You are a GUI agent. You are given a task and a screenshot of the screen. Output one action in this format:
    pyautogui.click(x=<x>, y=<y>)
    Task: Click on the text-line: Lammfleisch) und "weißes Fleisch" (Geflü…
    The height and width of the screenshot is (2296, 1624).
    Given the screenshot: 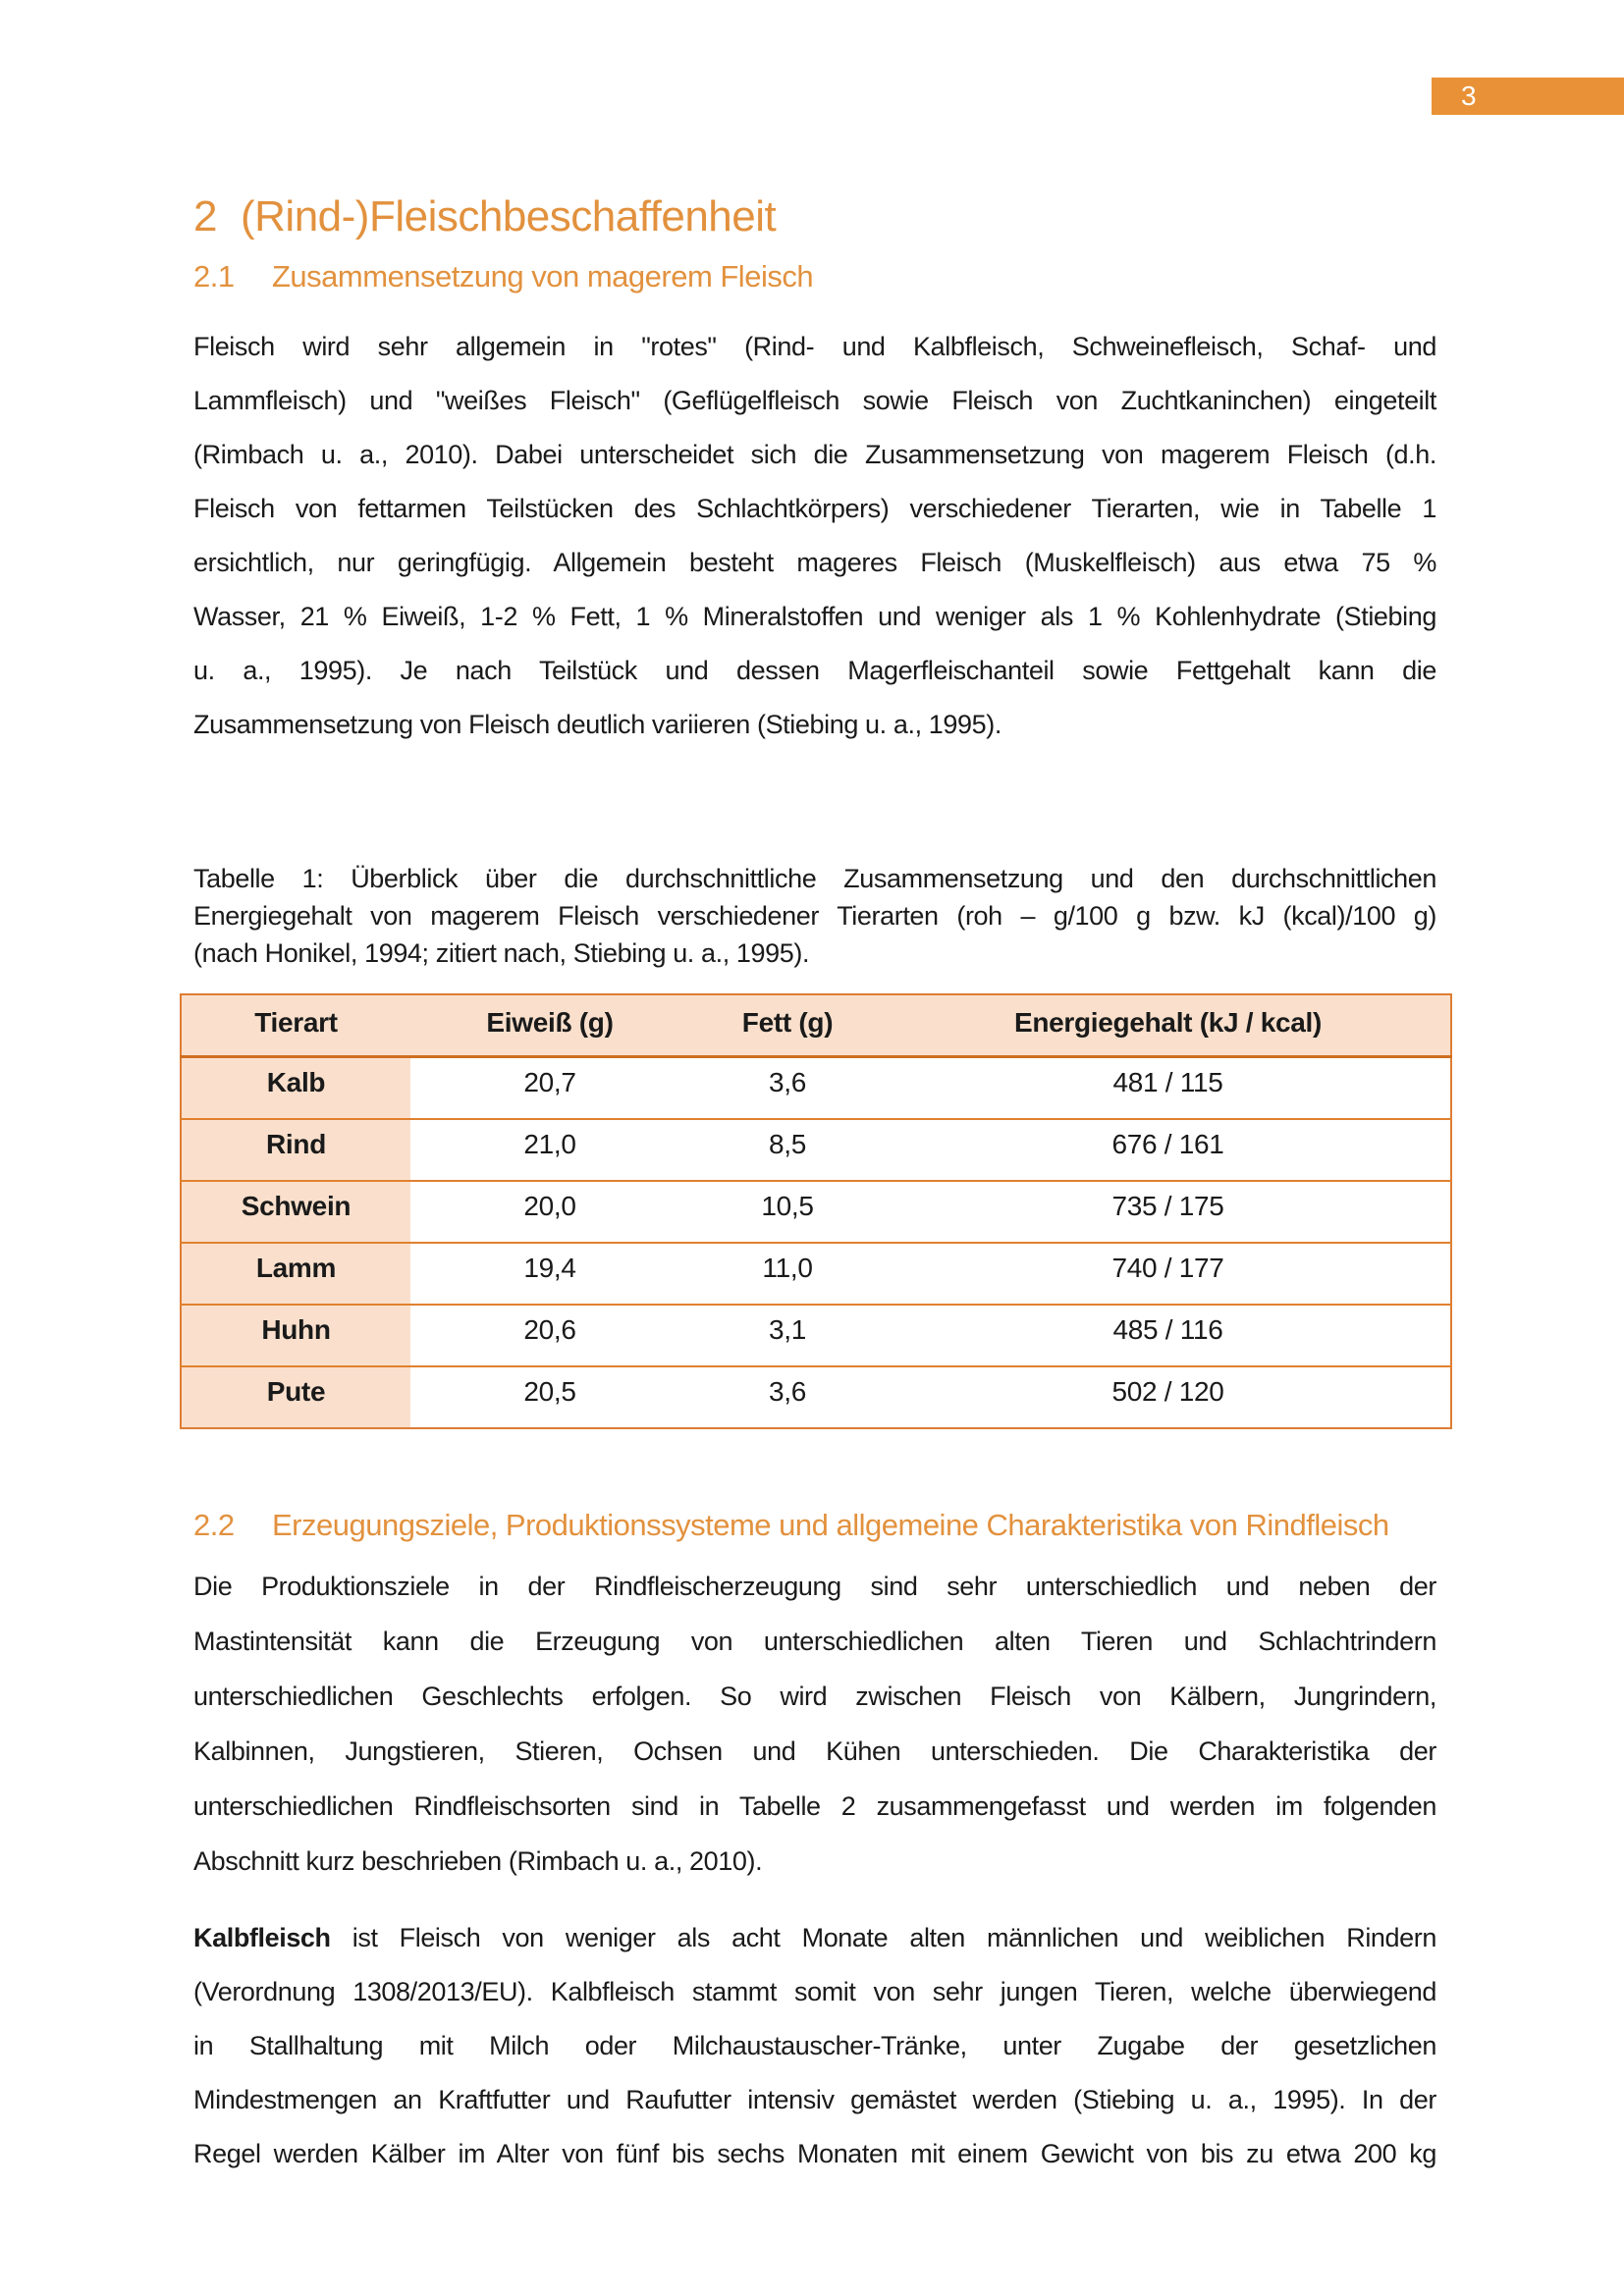 What is the action you would take?
    pyautogui.click(x=814, y=400)
    